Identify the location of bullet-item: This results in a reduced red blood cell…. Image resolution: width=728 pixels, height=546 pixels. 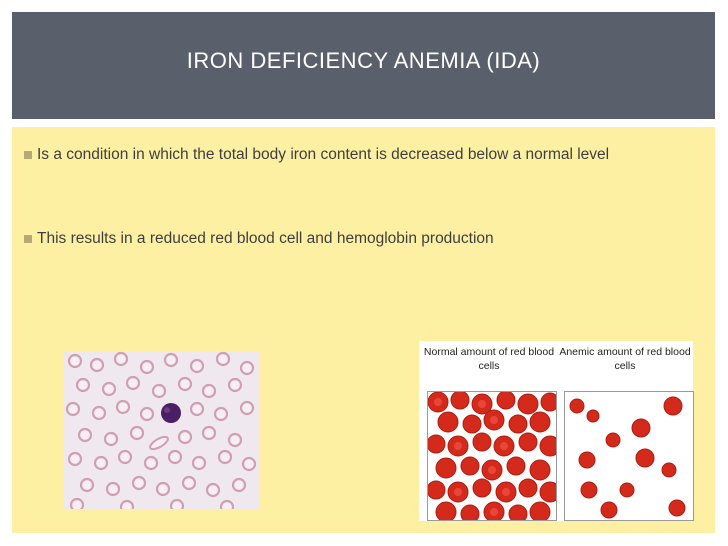
(350, 239).